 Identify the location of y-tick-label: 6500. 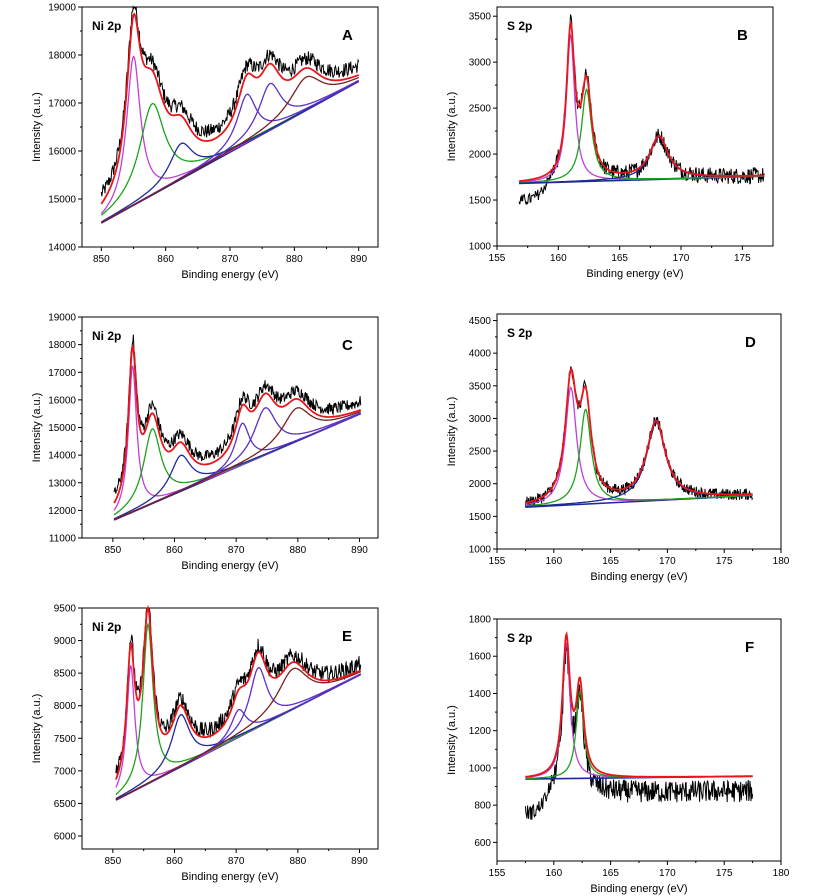
(65, 804).